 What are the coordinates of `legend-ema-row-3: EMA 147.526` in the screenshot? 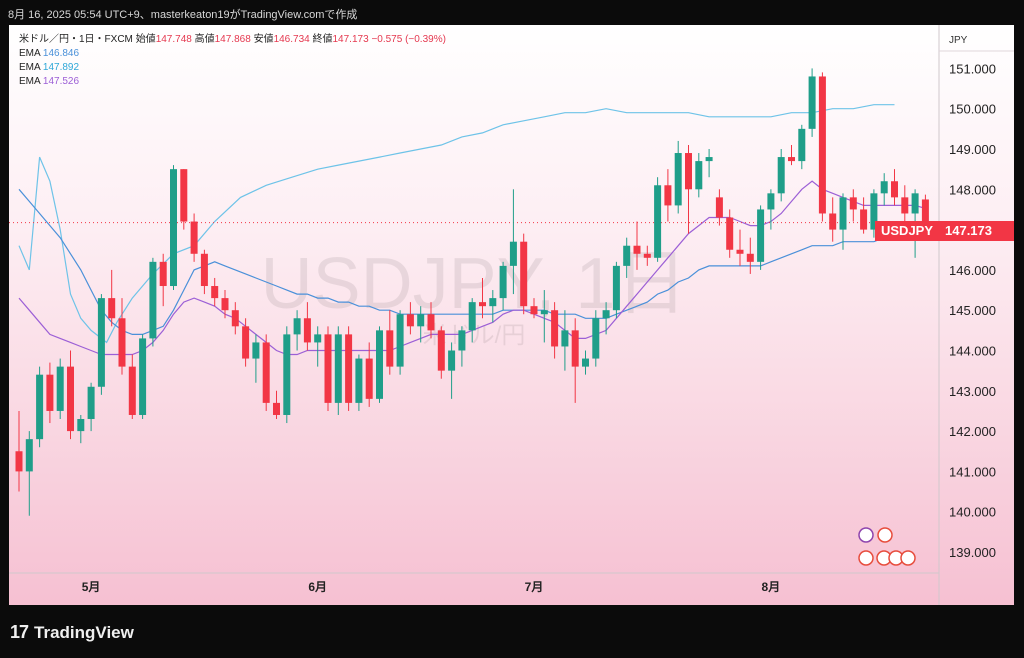 It's located at (232, 82).